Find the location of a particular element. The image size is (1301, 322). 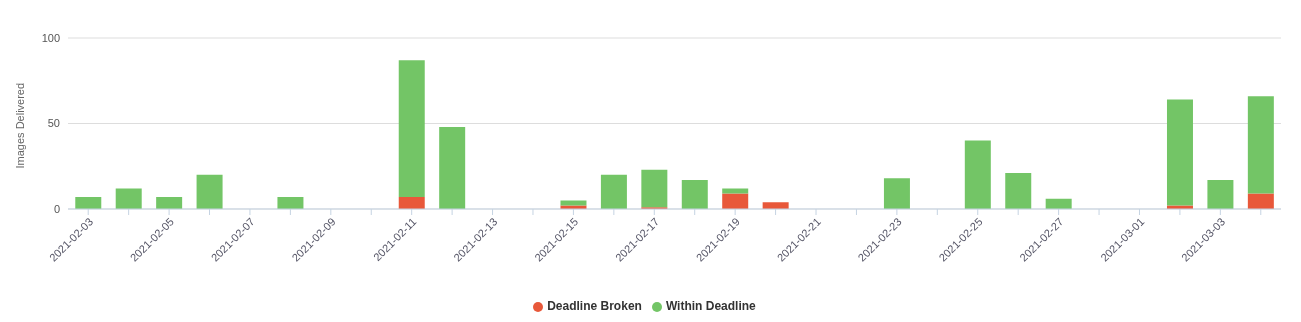

y-tick-label: 50 is located at coordinates (53, 123).